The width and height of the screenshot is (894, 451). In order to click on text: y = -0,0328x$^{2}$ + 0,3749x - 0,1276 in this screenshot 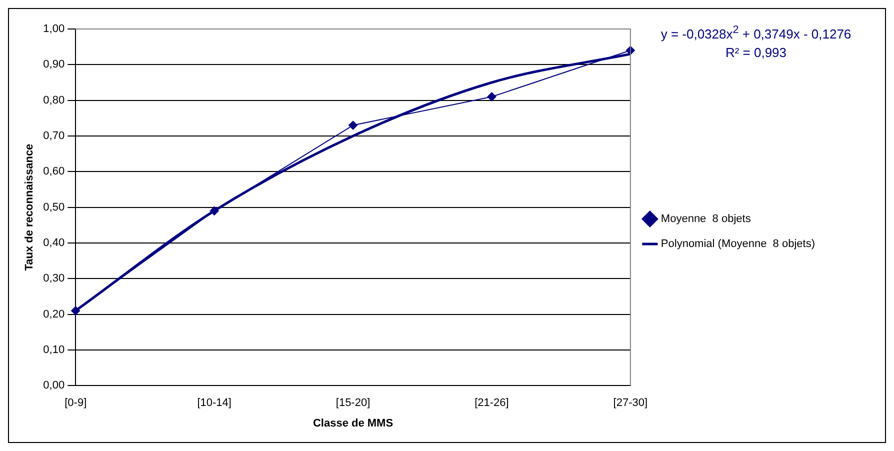, I will do `click(756, 33)`.